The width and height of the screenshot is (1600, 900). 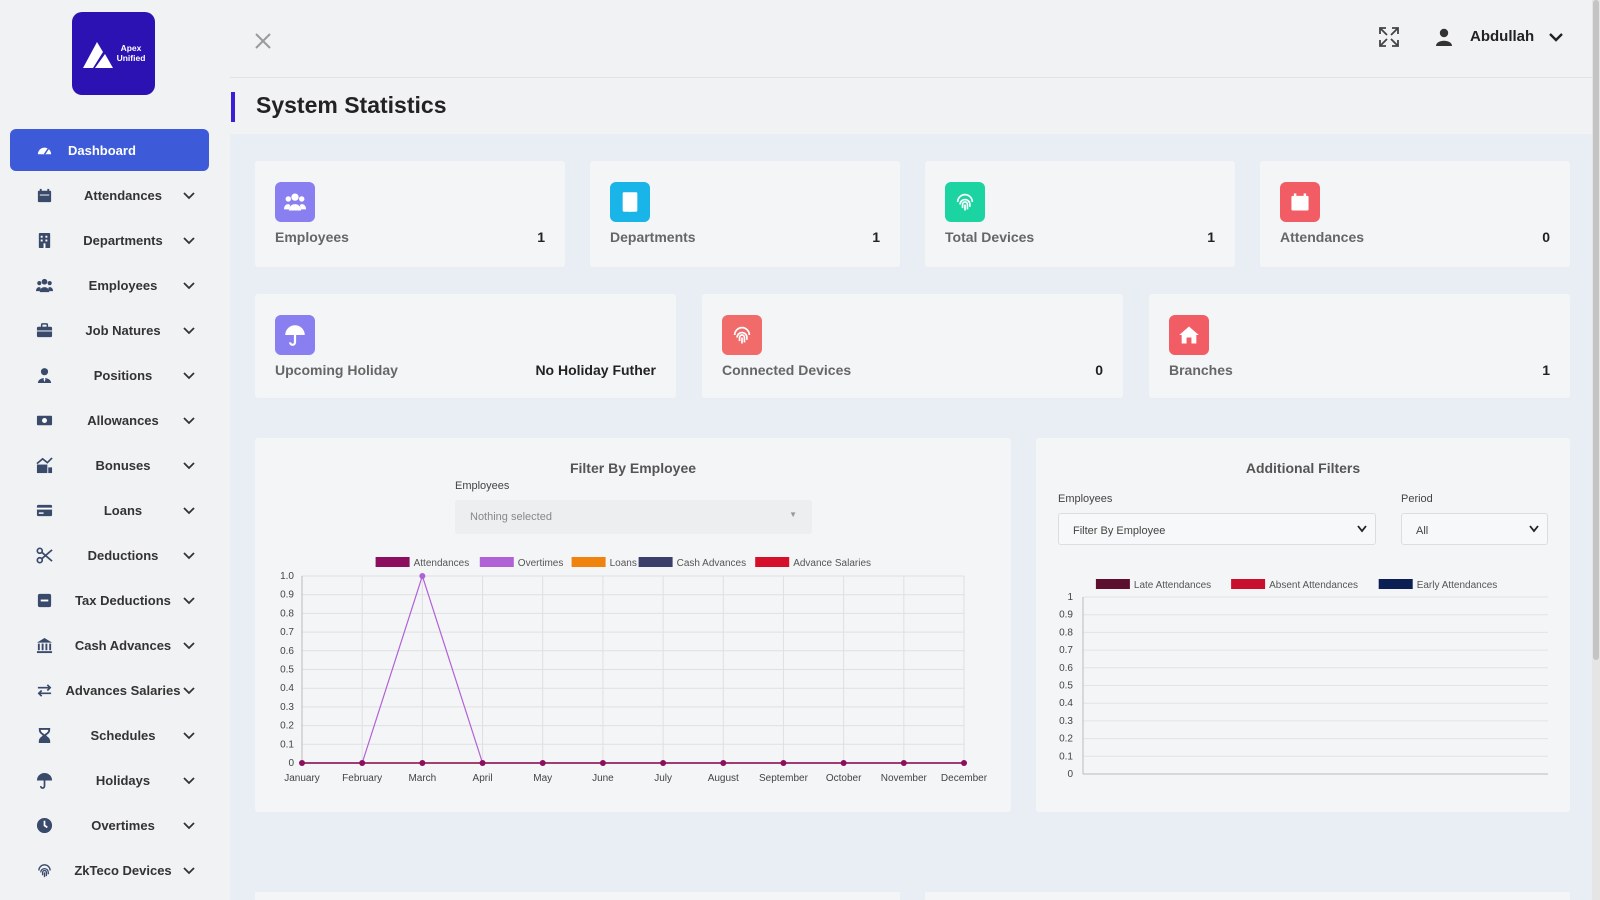 What do you see at coordinates (723, 778) in the screenshot?
I see `x-tick-label: August` at bounding box center [723, 778].